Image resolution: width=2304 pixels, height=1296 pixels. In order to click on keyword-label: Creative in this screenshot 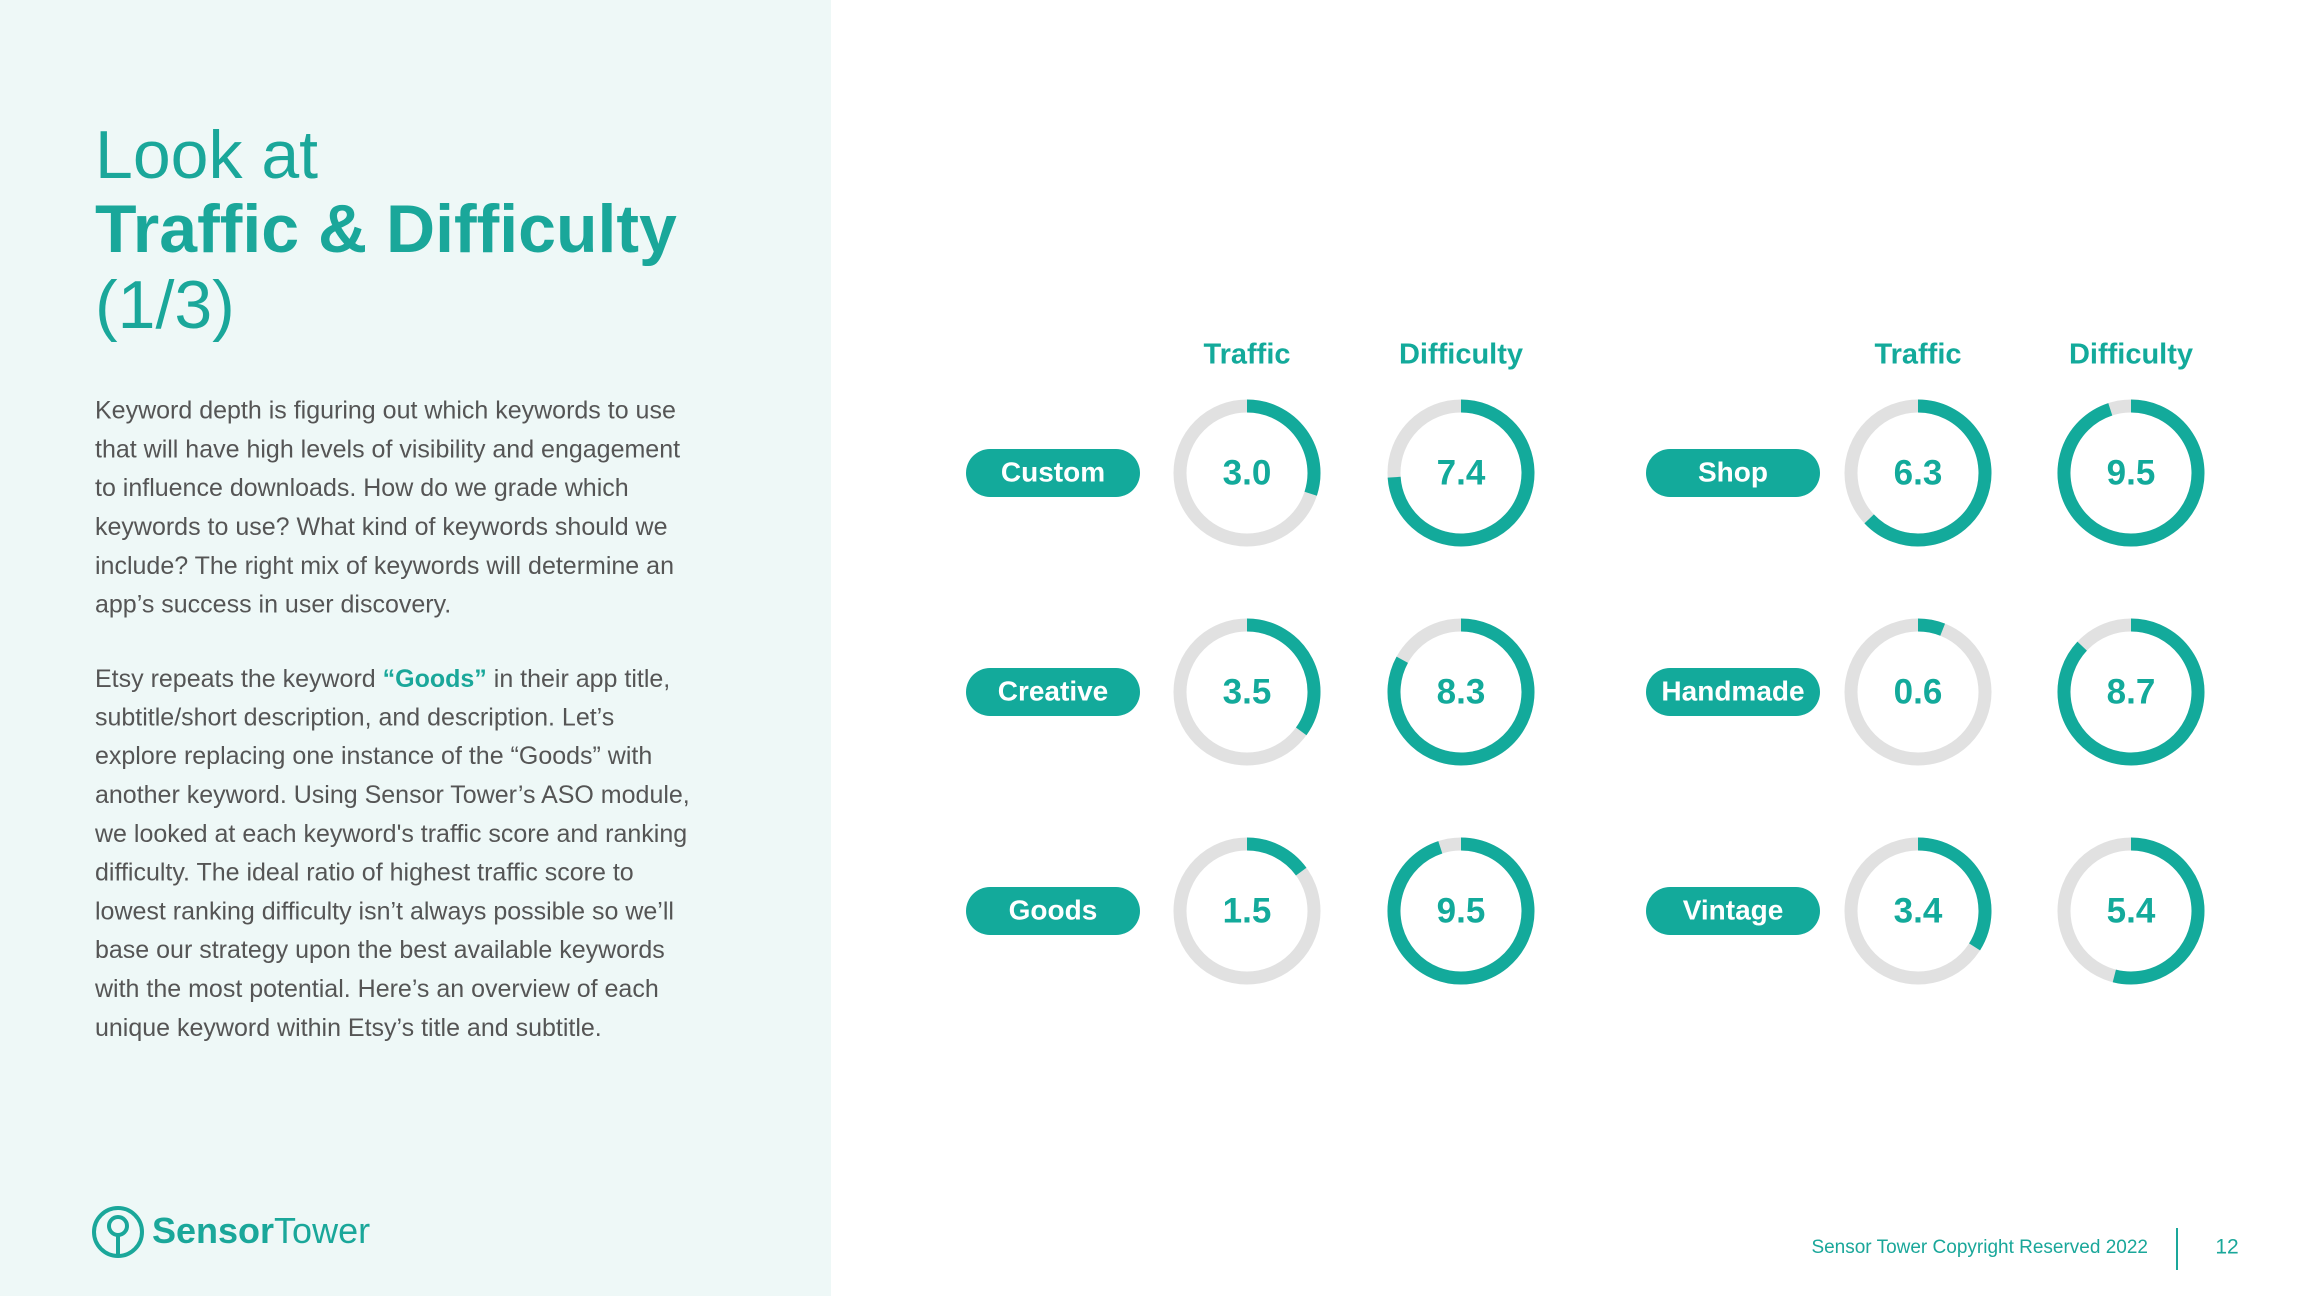, I will do `click(1053, 690)`.